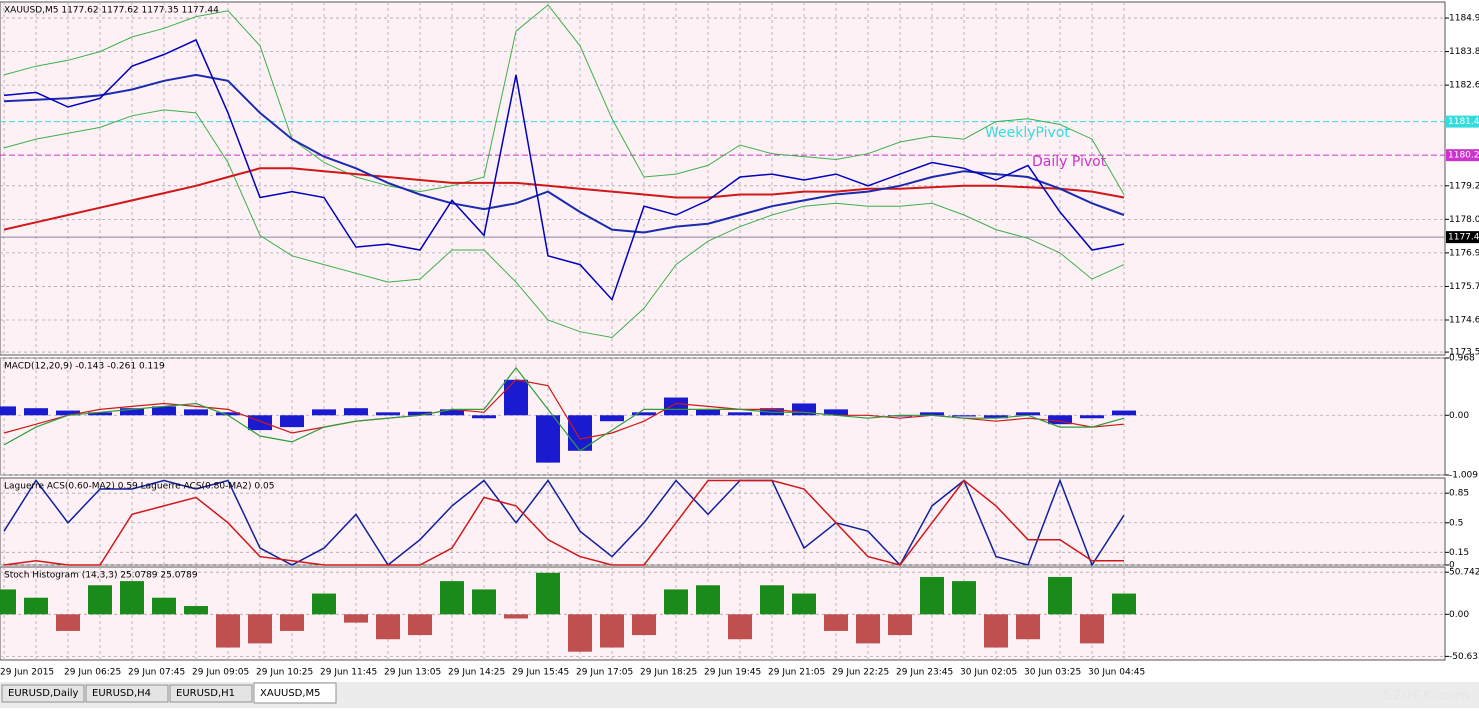  I want to click on tab-label: EURUSD,H1, so click(205, 693).